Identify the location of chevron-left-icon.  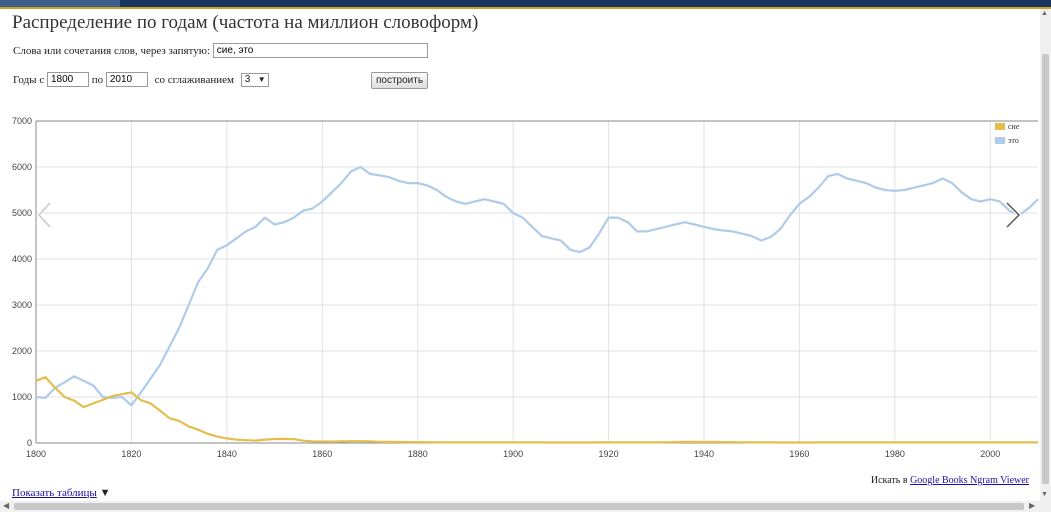
(44, 215).